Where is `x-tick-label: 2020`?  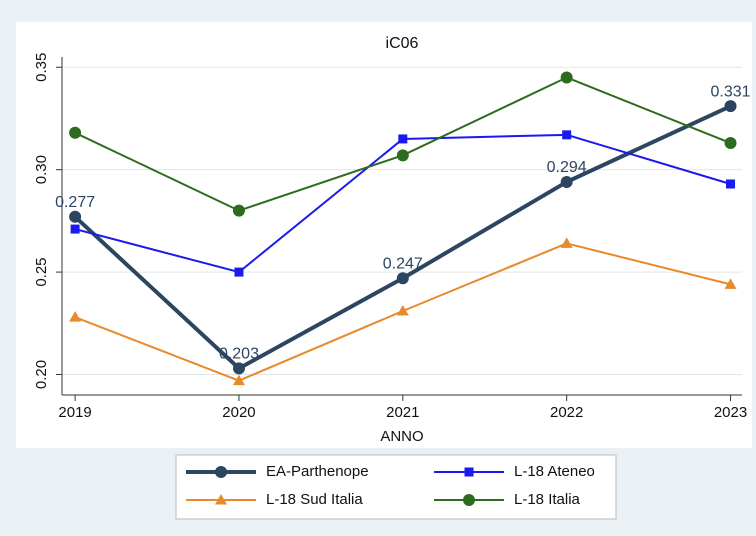 x-tick-label: 2020 is located at coordinates (238, 412).